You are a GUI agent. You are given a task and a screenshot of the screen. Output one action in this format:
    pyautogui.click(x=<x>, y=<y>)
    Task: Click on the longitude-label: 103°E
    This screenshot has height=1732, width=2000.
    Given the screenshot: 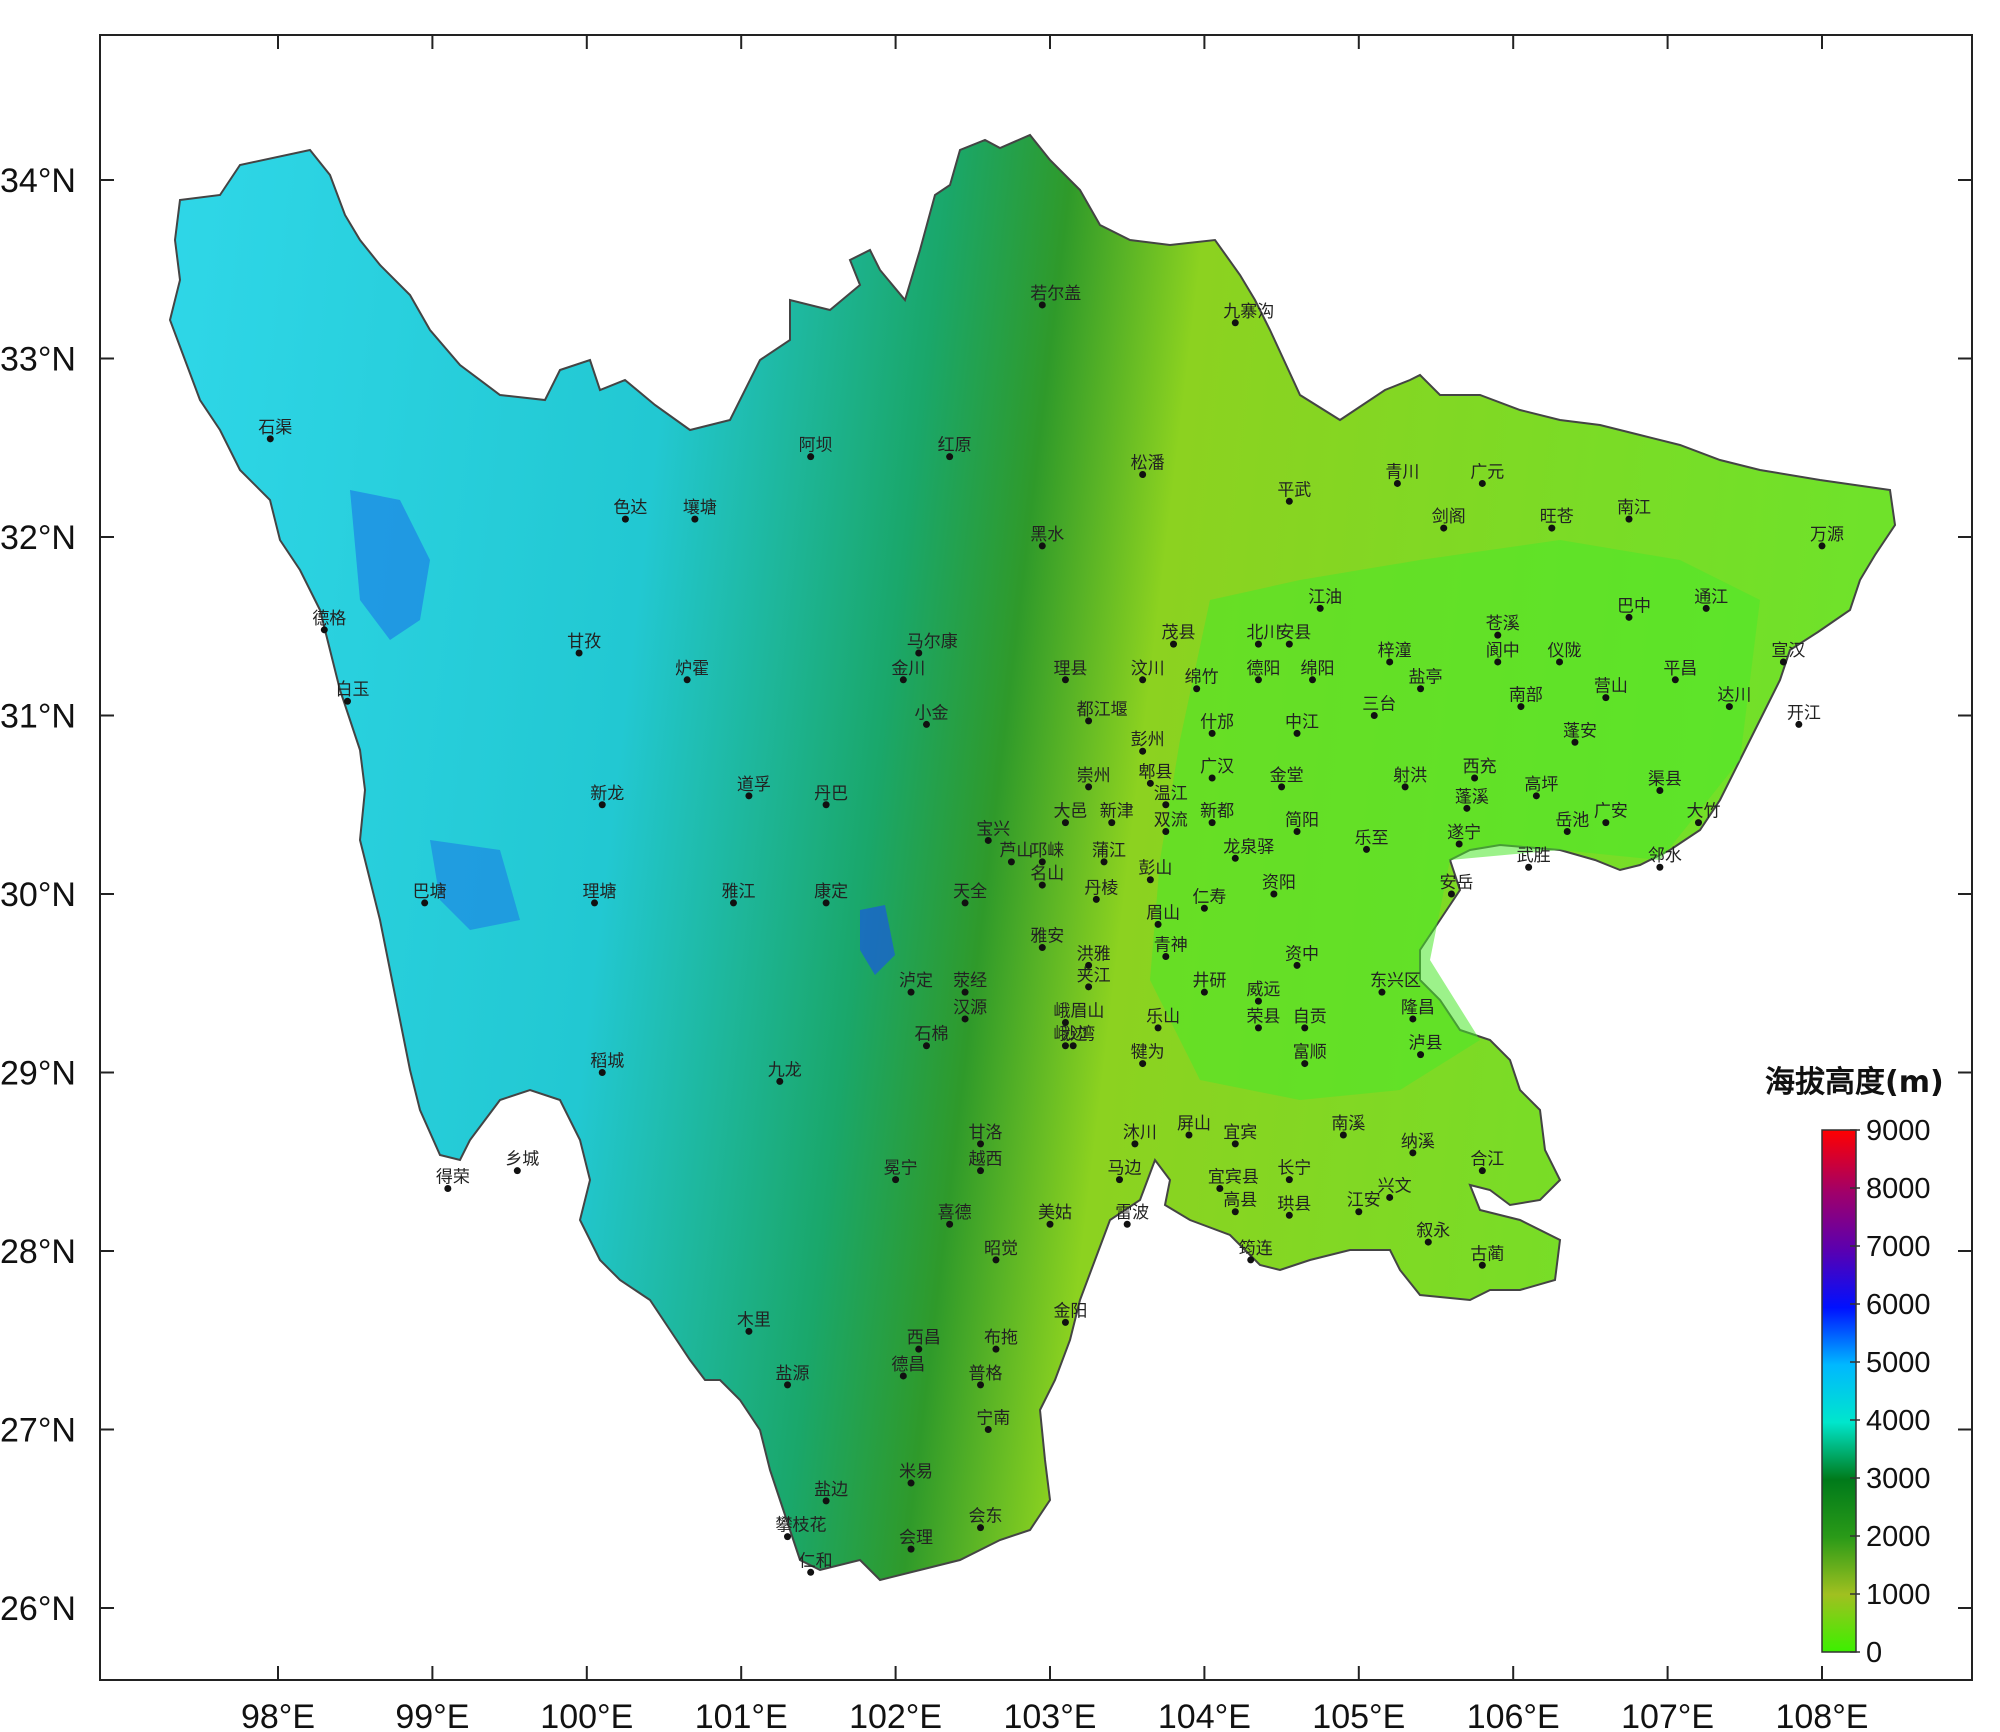 What is the action you would take?
    pyautogui.click(x=1049, y=1715)
    